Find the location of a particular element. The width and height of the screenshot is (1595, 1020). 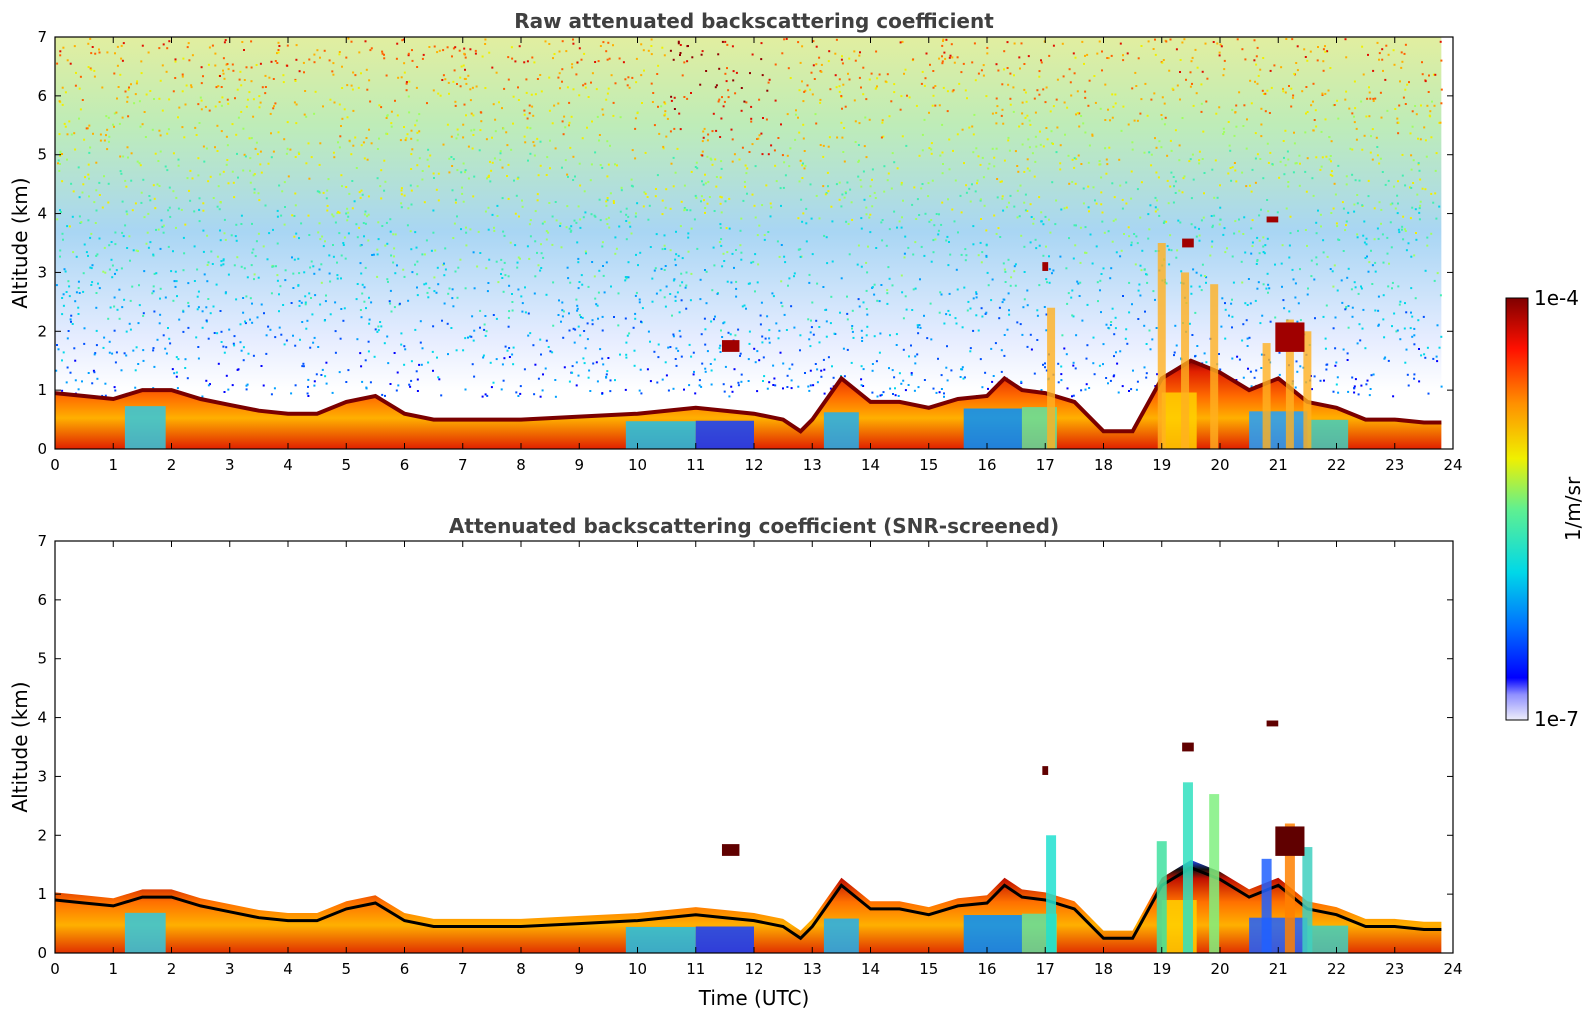

x-tick-label: 1 is located at coordinates (113, 969).